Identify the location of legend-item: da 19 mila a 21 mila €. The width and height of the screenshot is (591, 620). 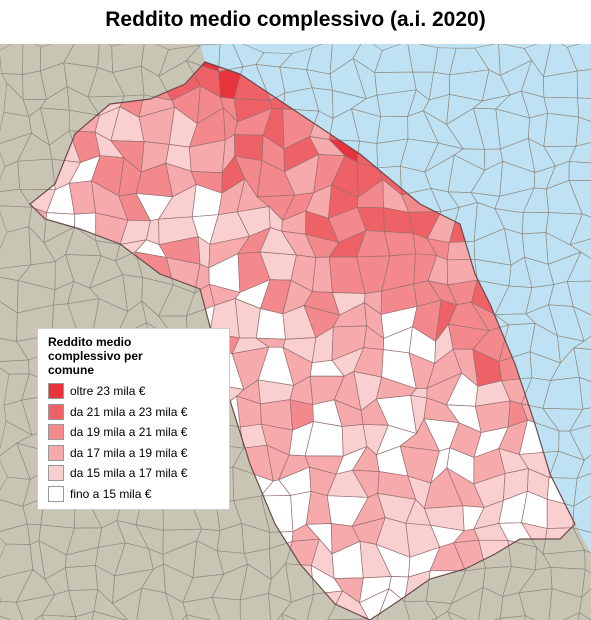
(133, 432).